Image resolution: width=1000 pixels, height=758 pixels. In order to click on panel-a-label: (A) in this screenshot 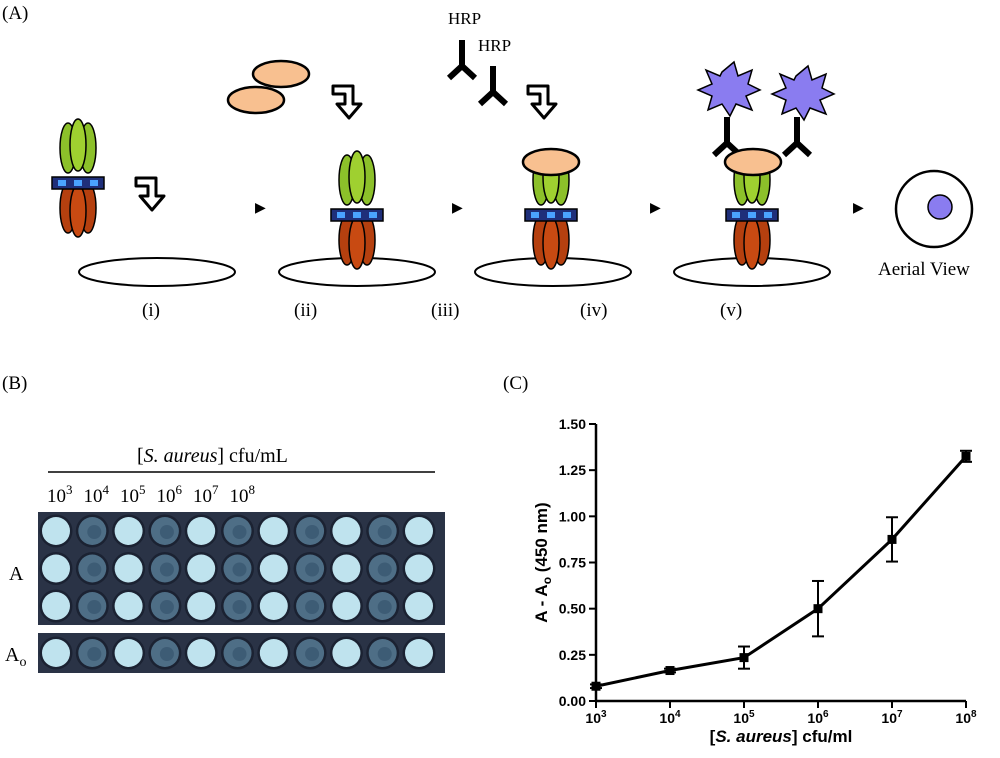, I will do `click(15, 13)`.